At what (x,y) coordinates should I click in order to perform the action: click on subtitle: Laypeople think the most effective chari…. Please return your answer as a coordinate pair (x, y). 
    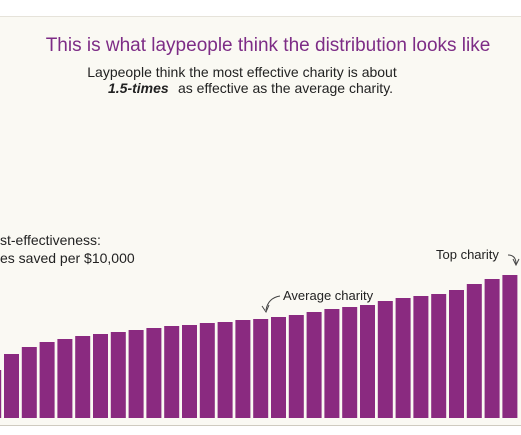
    Looking at the image, I should click on (242, 72).